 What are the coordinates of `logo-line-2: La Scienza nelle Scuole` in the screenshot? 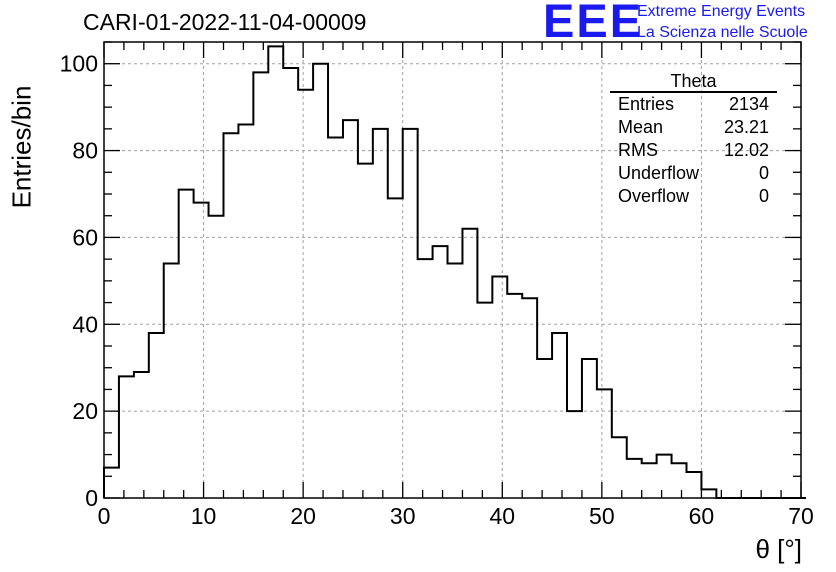 It's located at (722, 32).